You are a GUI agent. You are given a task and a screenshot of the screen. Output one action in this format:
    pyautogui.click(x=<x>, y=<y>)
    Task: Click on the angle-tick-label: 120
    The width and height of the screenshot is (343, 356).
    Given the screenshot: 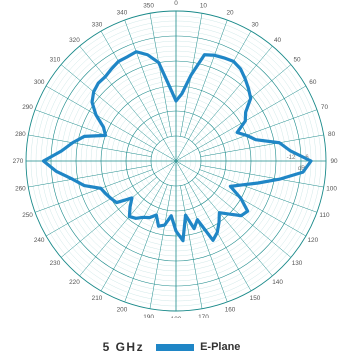 What is the action you would take?
    pyautogui.click(x=312, y=240)
    